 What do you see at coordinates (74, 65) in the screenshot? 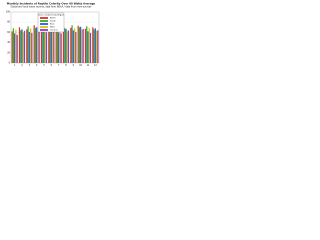
I see `x-tick-label: 9` at bounding box center [74, 65].